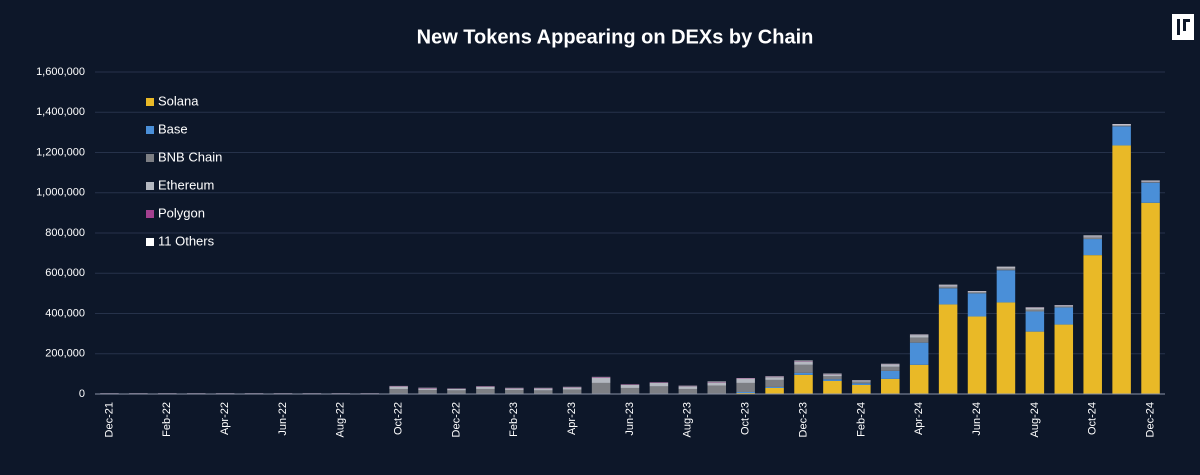 The image size is (1200, 475). What do you see at coordinates (283, 419) in the screenshot?
I see `x-tick-label: Jun-22` at bounding box center [283, 419].